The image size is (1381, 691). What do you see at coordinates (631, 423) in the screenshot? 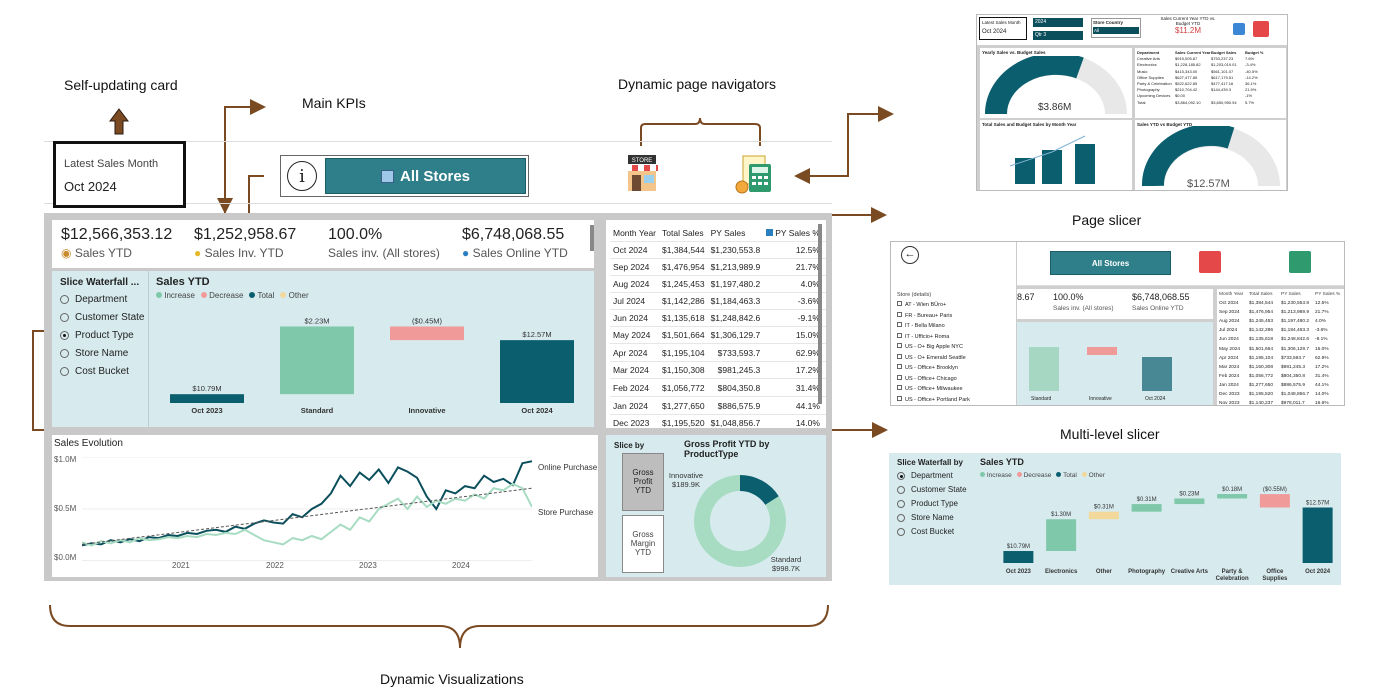
I see `table-cell: Dec 2023` at bounding box center [631, 423].